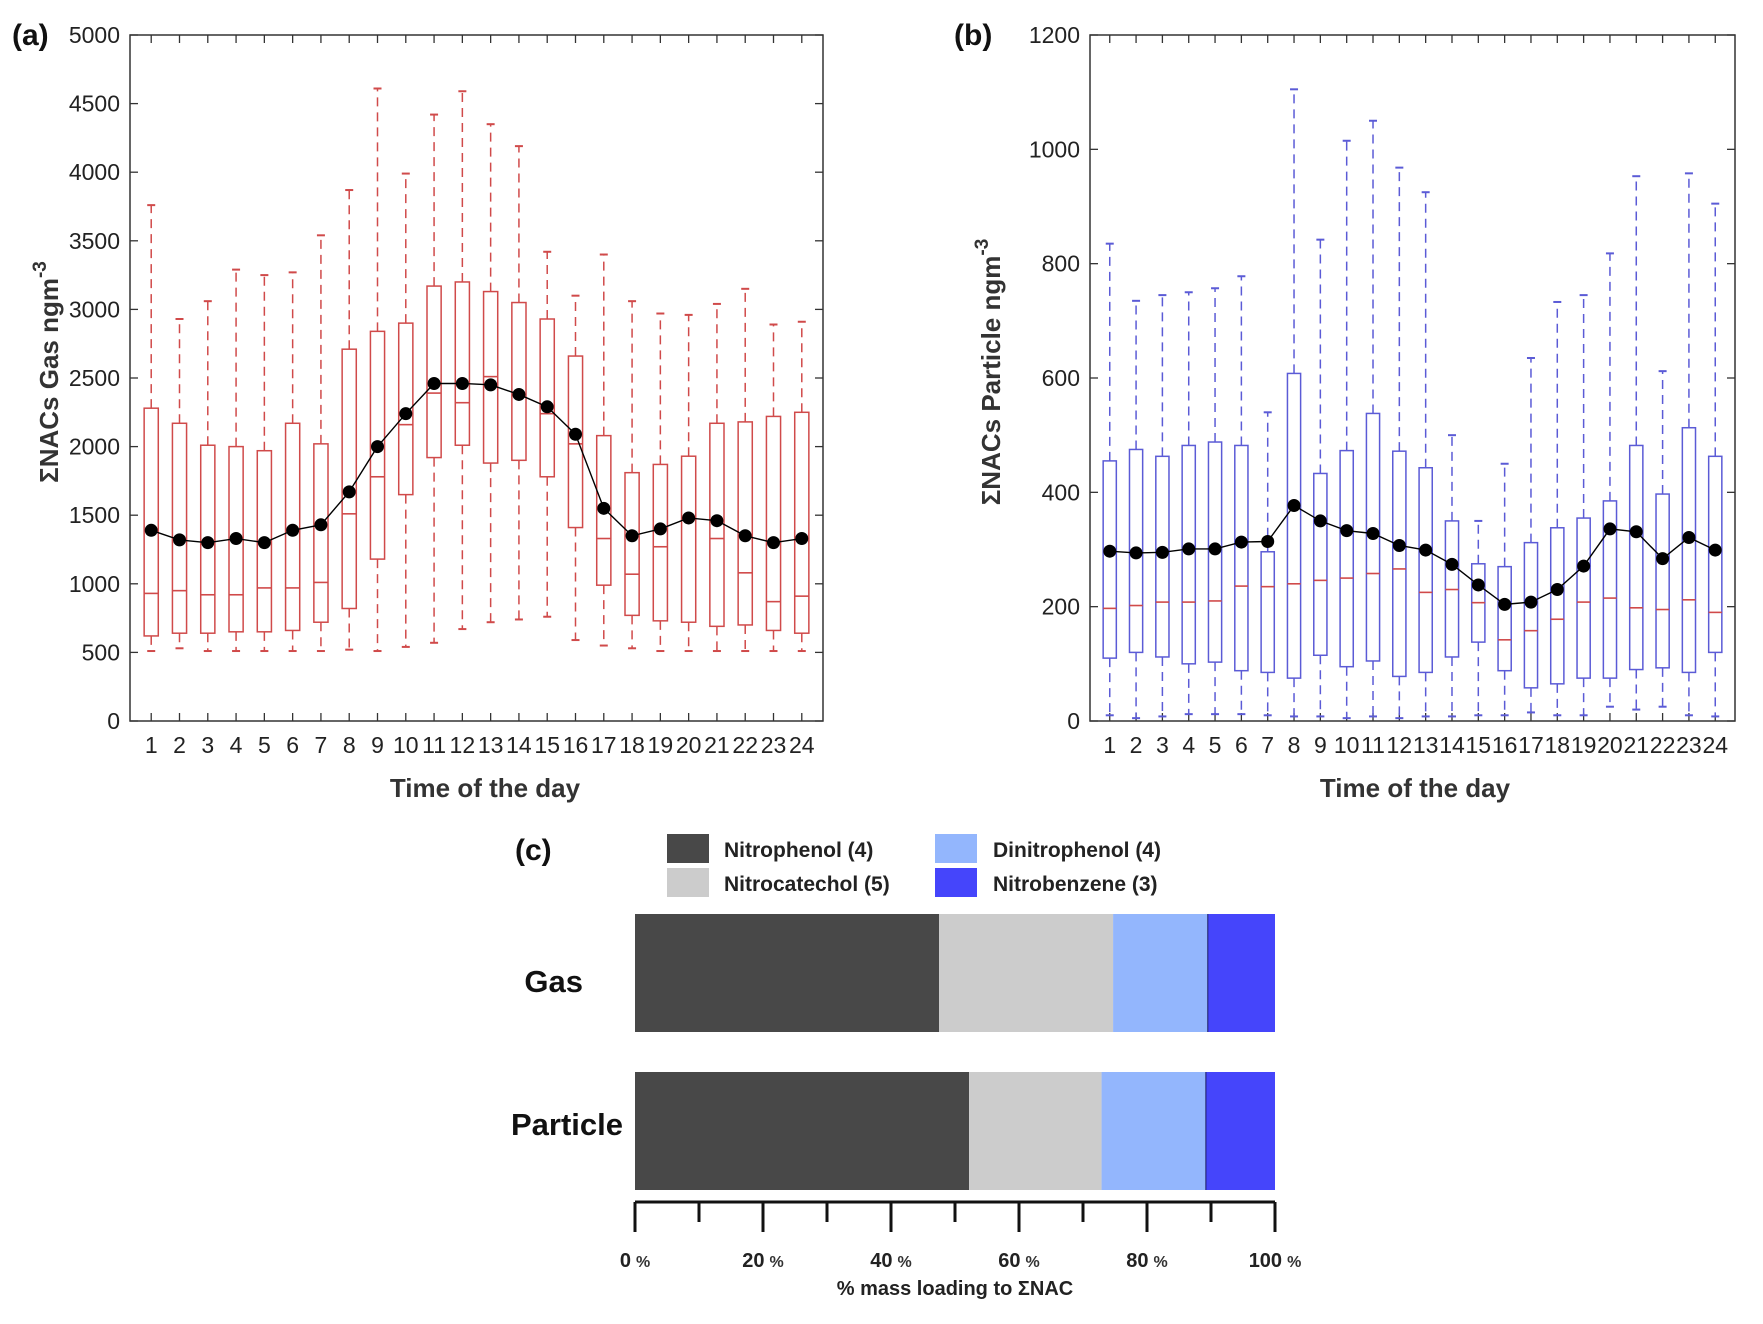  I want to click on panel-a-y-tick-label: 0, so click(113, 721).